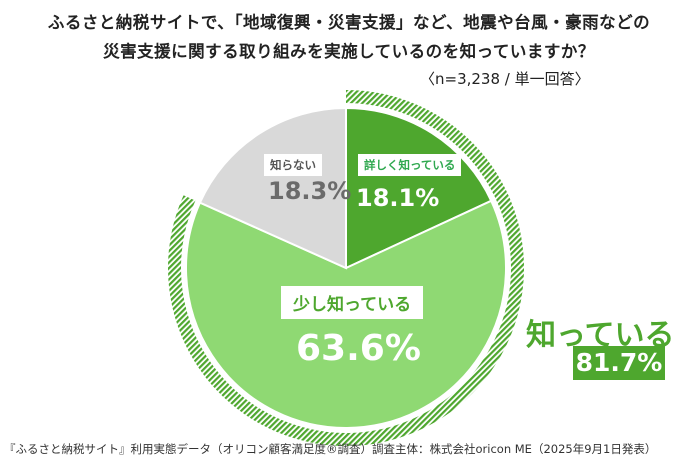  I want to click on title-line-1: ふるさと納税サイトで、「地域復興・災害支援」など、地震や台風・豪雨などの, so click(349, 22).